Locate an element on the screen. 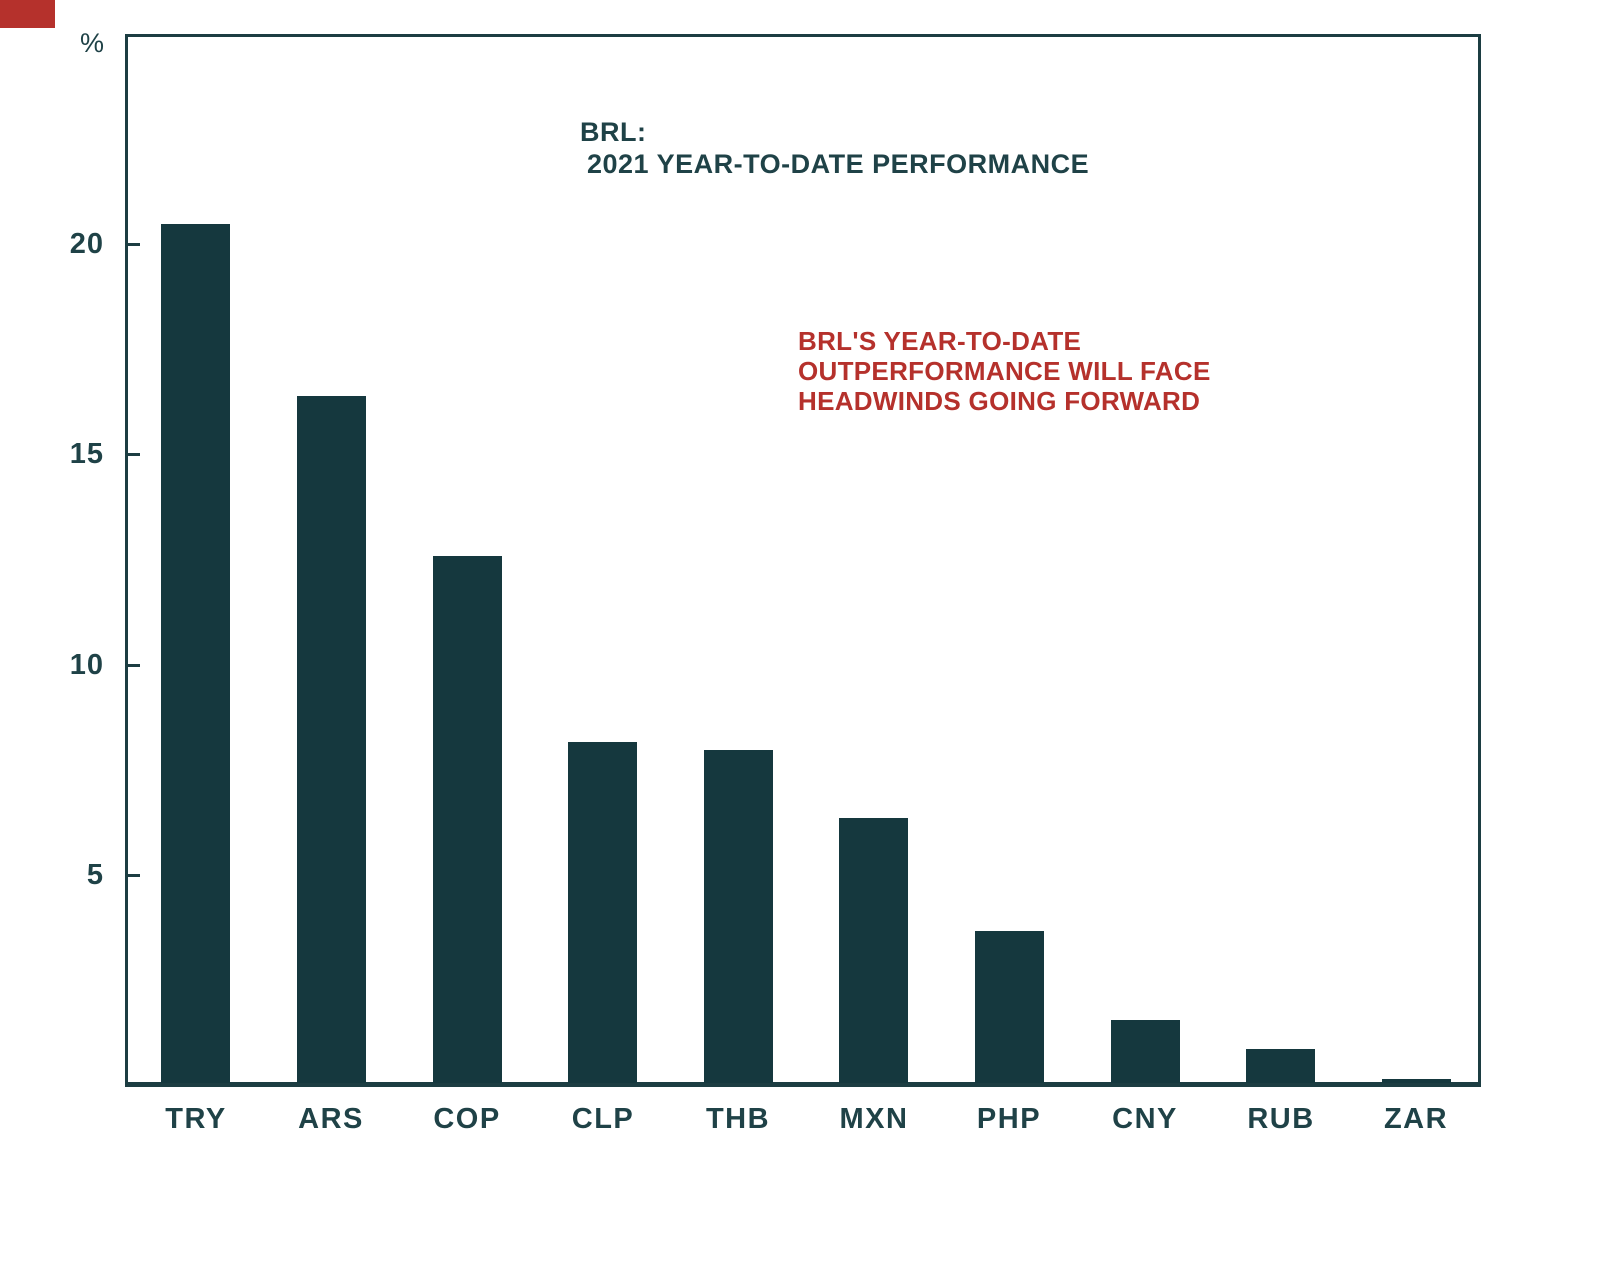 The image size is (1600, 1274). bar-rub is located at coordinates (1280, 1066).